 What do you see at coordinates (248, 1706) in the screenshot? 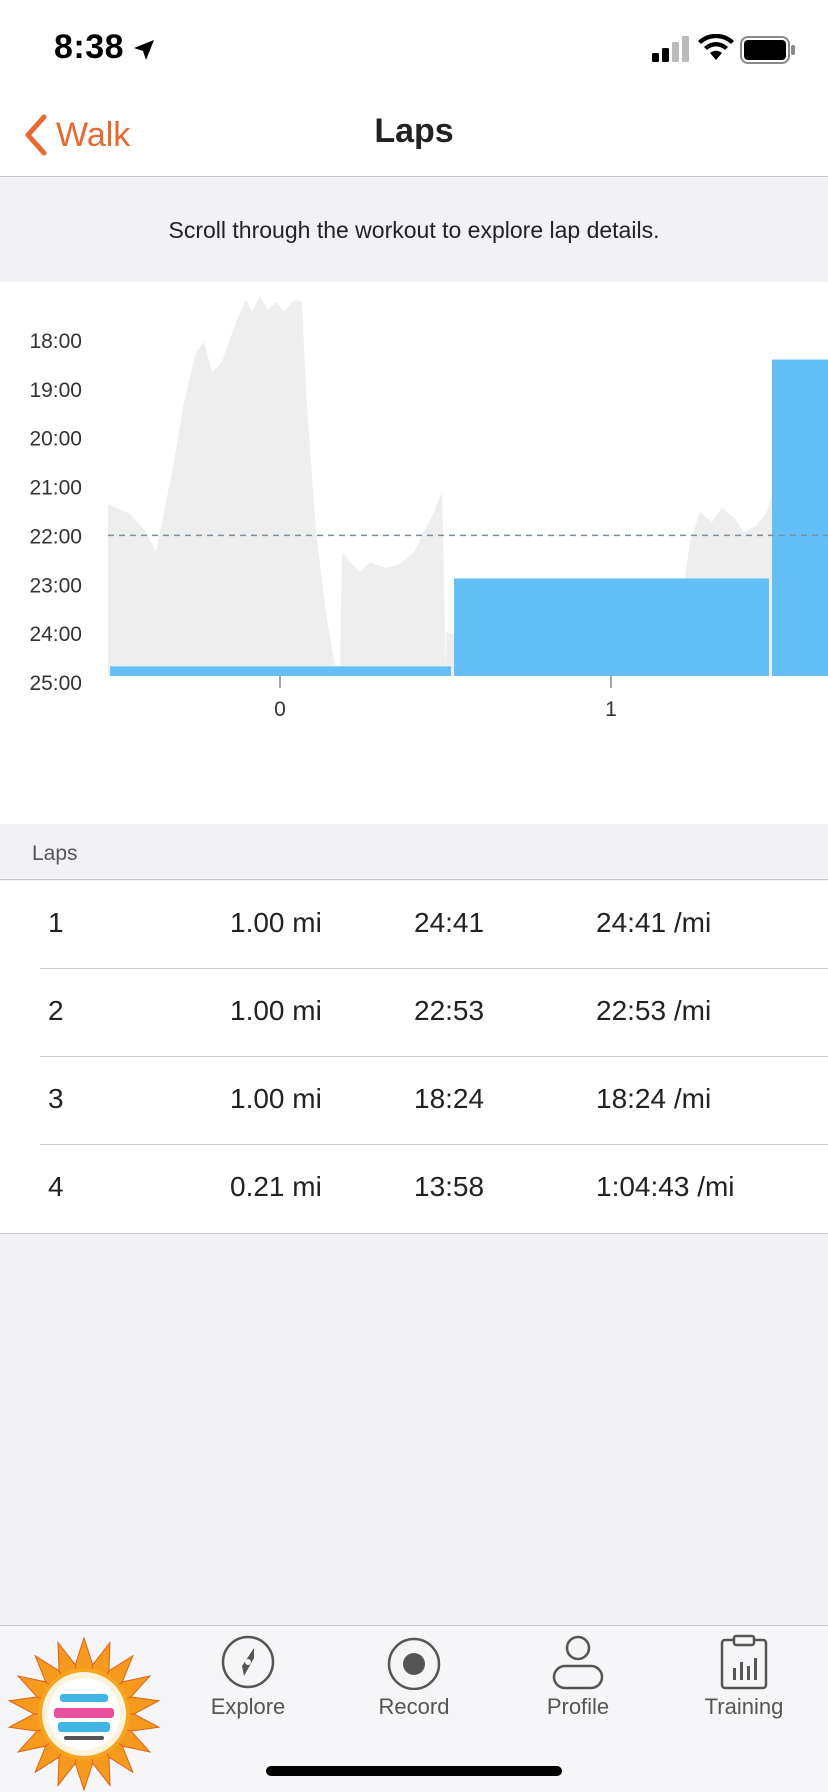
I see `tab-explore-label: Explore` at bounding box center [248, 1706].